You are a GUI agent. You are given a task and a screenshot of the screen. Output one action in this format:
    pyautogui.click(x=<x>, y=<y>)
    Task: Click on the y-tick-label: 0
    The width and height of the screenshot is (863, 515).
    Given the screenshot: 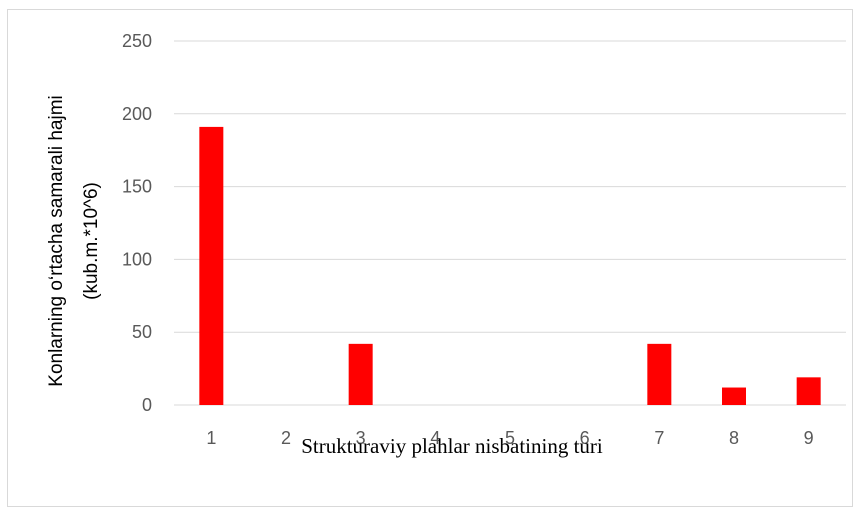 What is the action you would take?
    pyautogui.click(x=147, y=405)
    